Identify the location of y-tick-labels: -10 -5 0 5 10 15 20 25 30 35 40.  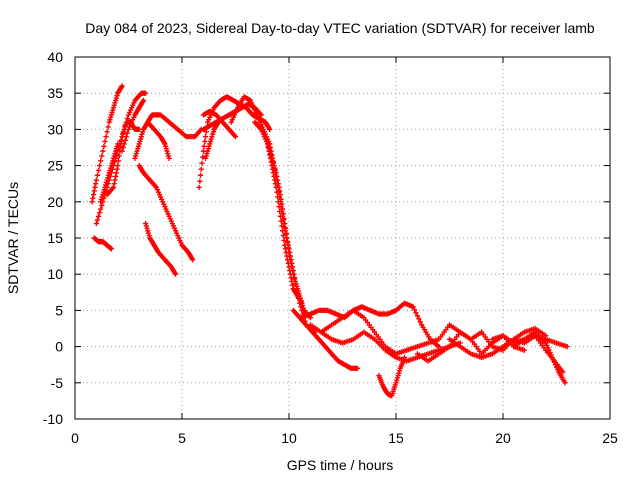
(53, 238).